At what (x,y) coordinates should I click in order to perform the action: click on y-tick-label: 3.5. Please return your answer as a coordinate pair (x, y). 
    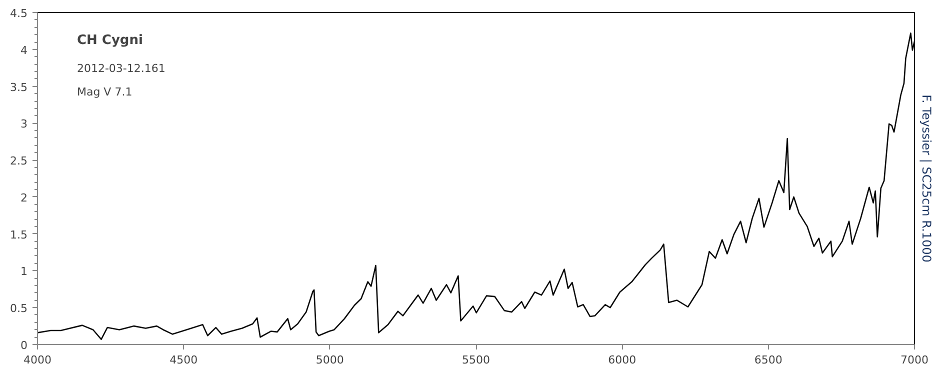
    Looking at the image, I should click on (19, 87).